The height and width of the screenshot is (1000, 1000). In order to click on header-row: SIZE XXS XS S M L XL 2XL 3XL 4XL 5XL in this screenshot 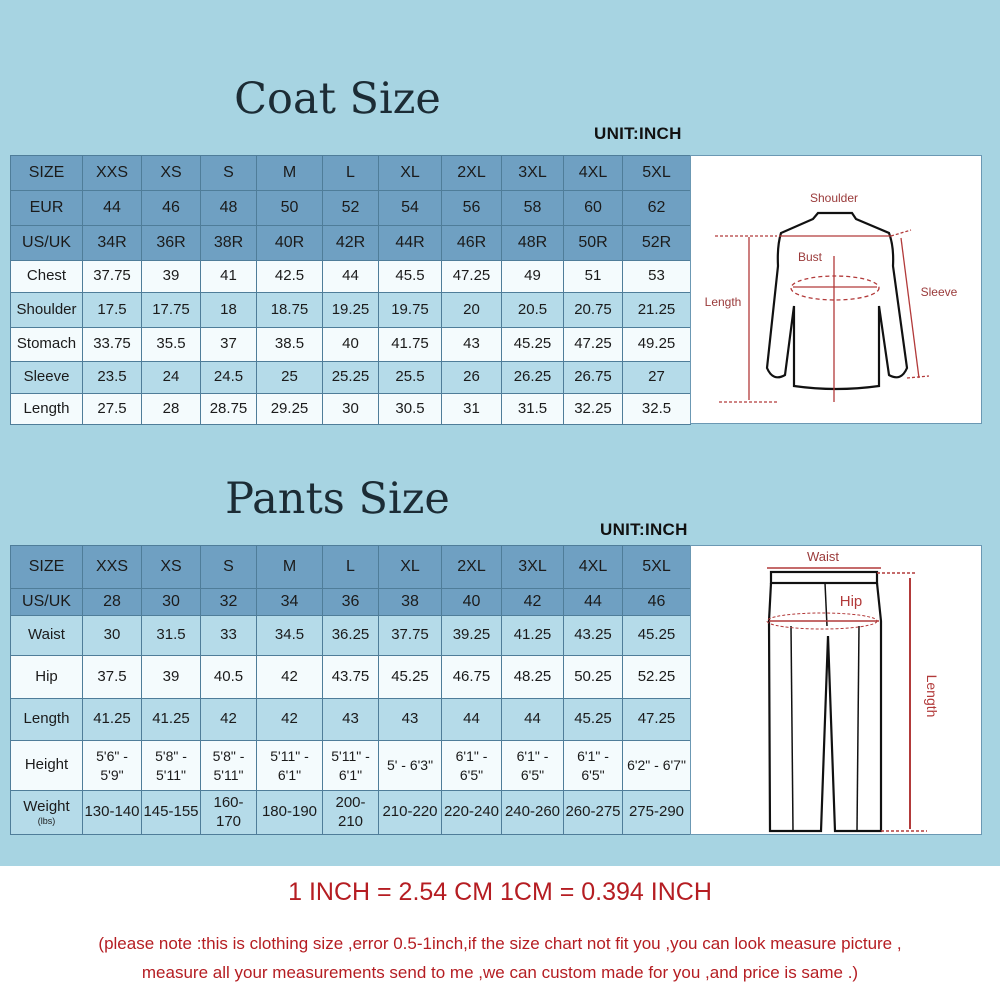, I will do `click(350, 173)`.